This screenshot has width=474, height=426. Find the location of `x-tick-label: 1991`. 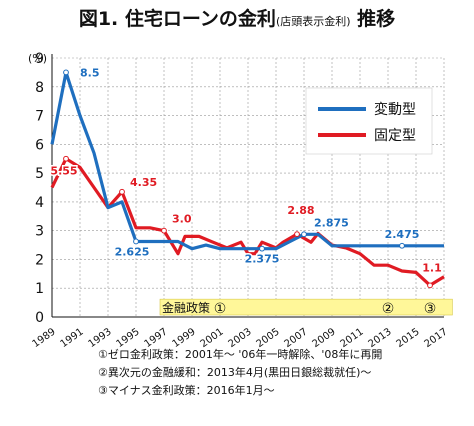

x-tick-label: 1991 is located at coordinates (72, 338).